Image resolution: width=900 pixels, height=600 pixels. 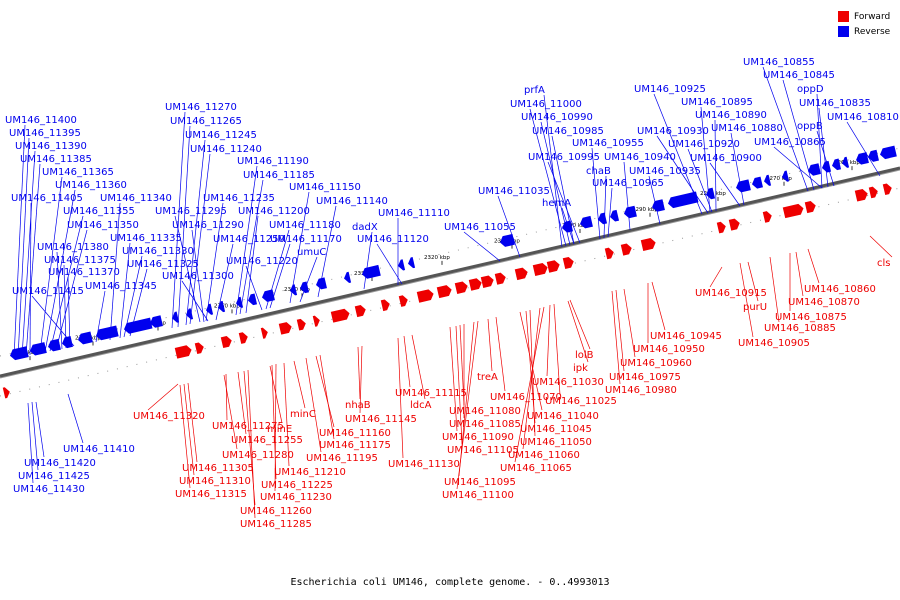 What do you see at coordinates (80, 260) in the screenshot?
I see `reverse-gene-label: UM146_11375` at bounding box center [80, 260].